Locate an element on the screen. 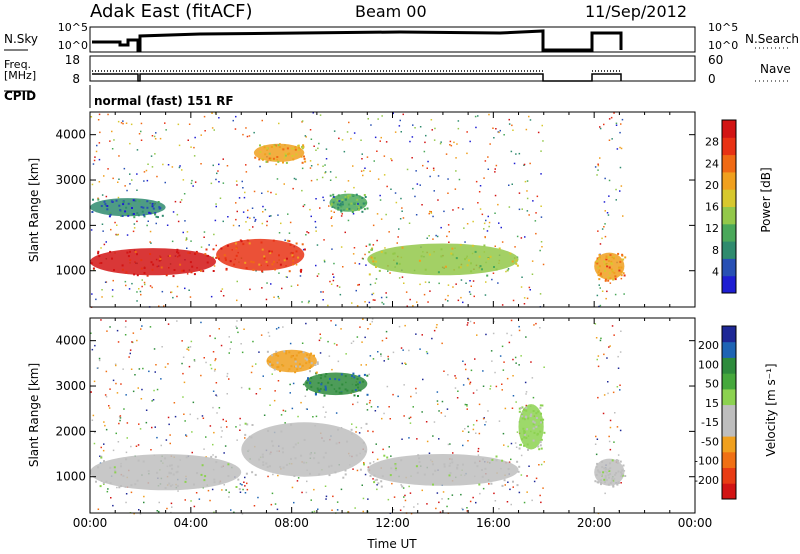 Image resolution: width=800 pixels, height=554 pixels. scatter-region is located at coordinates (128, 207).